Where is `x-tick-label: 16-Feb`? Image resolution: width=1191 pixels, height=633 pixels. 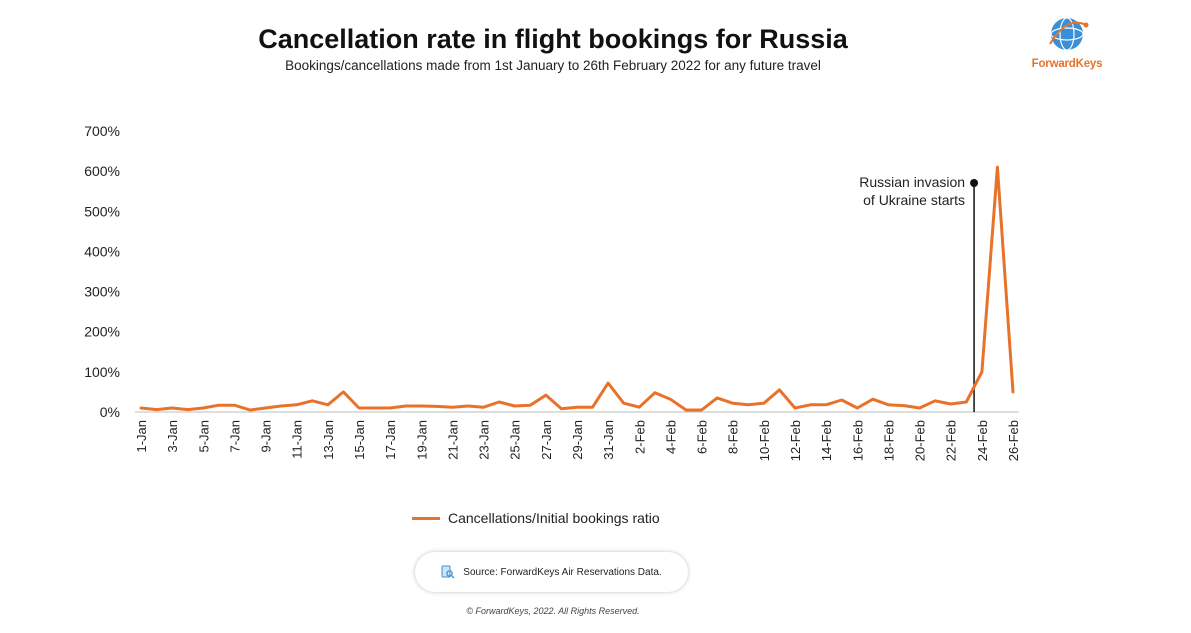
x-tick-label: 16-Feb is located at coordinates (857, 440).